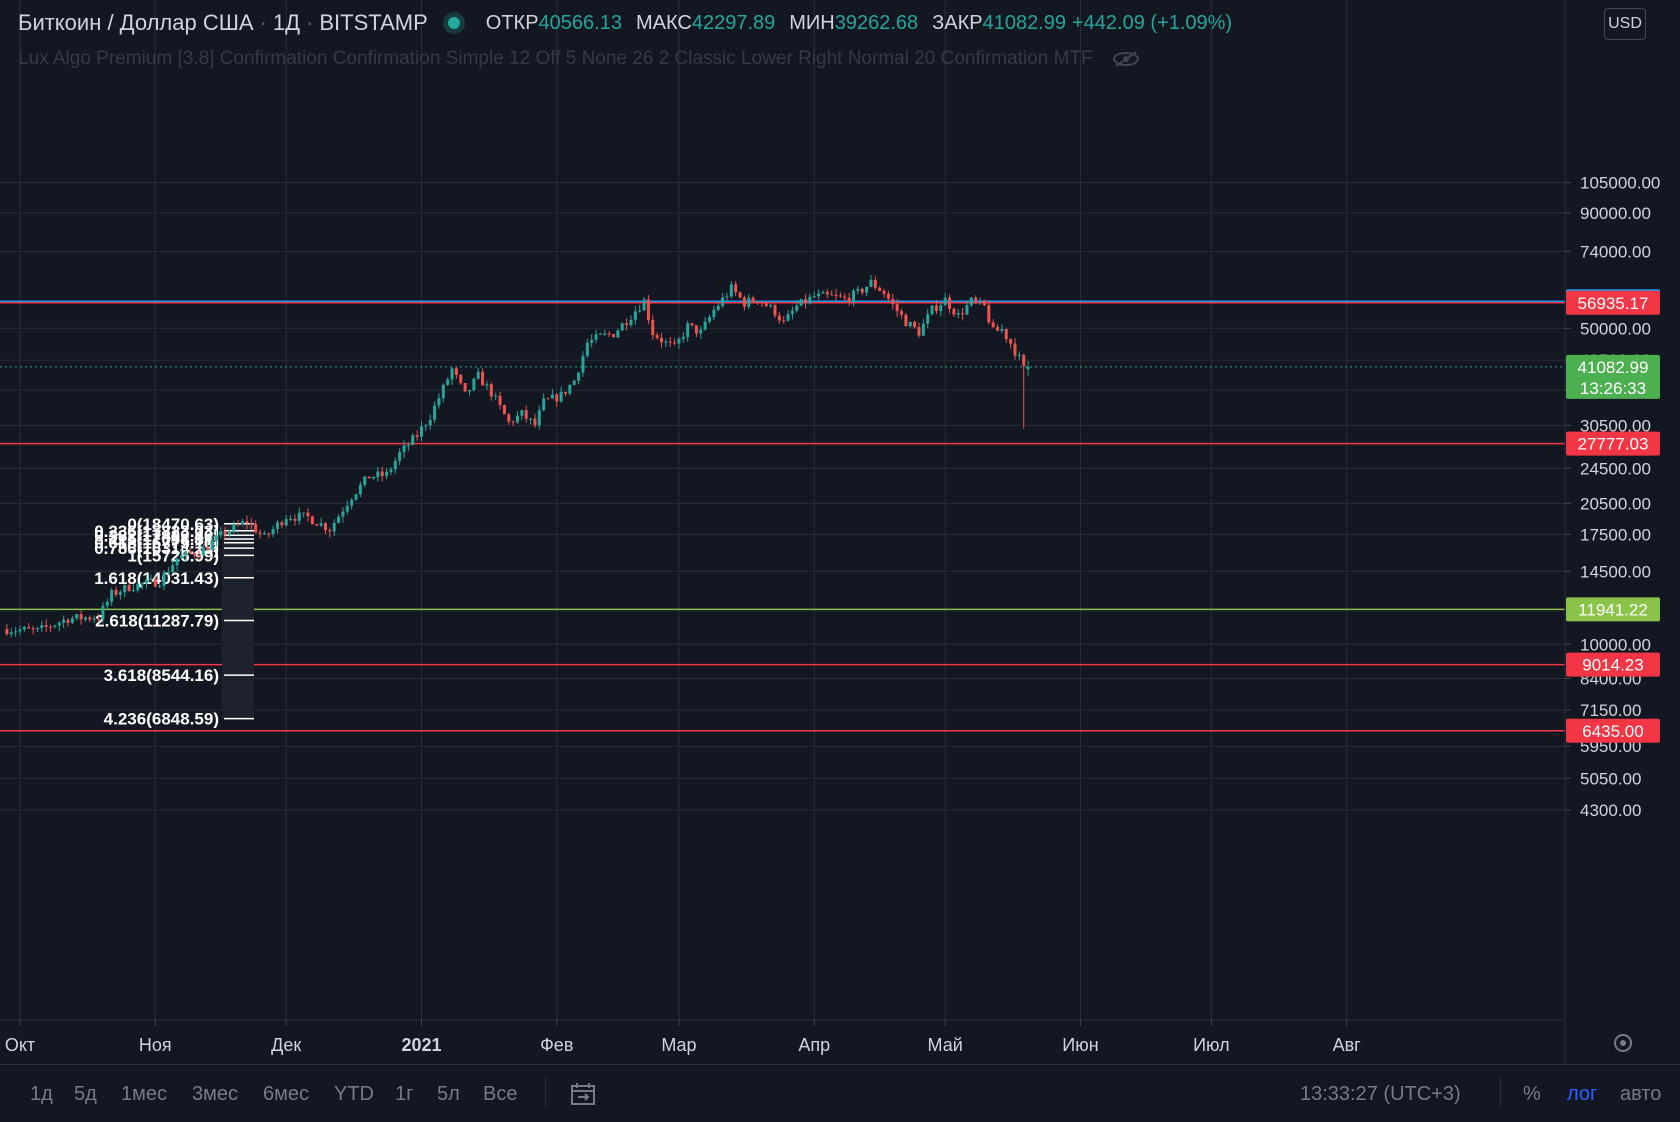 The height and width of the screenshot is (1122, 1680). I want to click on fib-level-label: 0.618(16775.16), so click(156, 543).